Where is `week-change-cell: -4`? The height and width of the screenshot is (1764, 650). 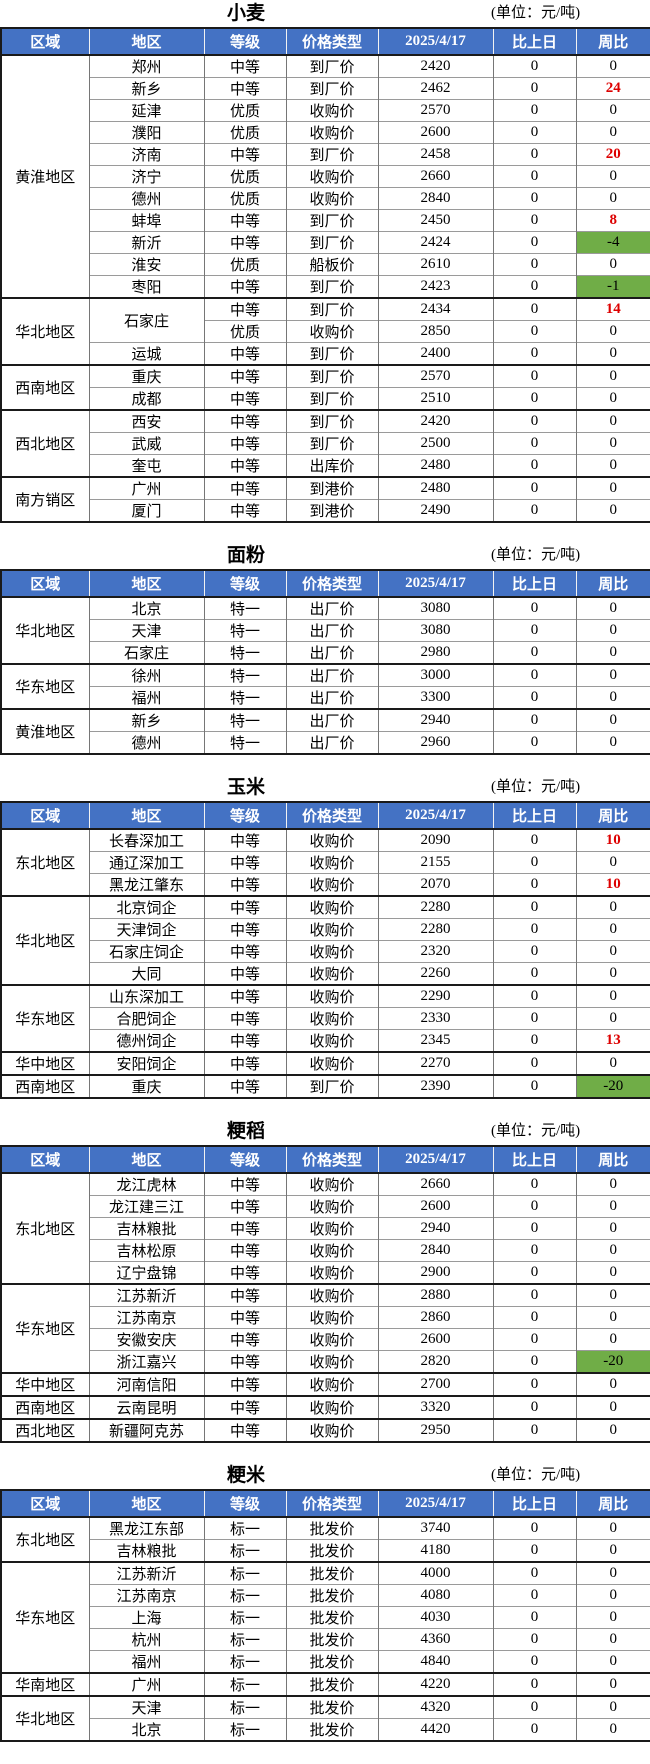
week-change-cell: -4 is located at coordinates (612, 242).